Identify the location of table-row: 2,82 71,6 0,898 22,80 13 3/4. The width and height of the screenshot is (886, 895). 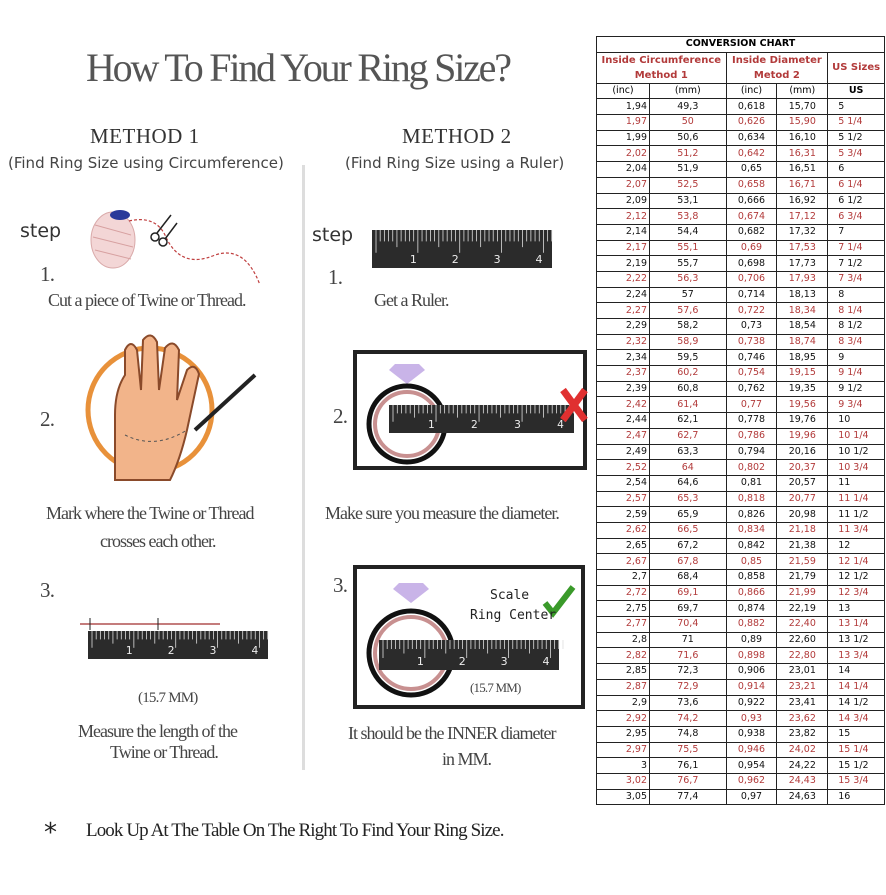
(740, 656).